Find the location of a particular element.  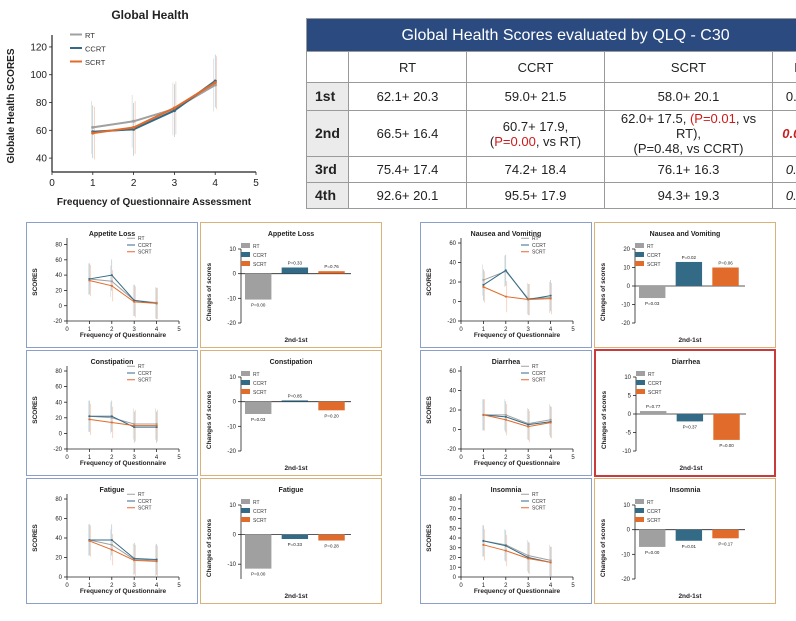

bar-p-label: P=0.03 is located at coordinates (652, 303).